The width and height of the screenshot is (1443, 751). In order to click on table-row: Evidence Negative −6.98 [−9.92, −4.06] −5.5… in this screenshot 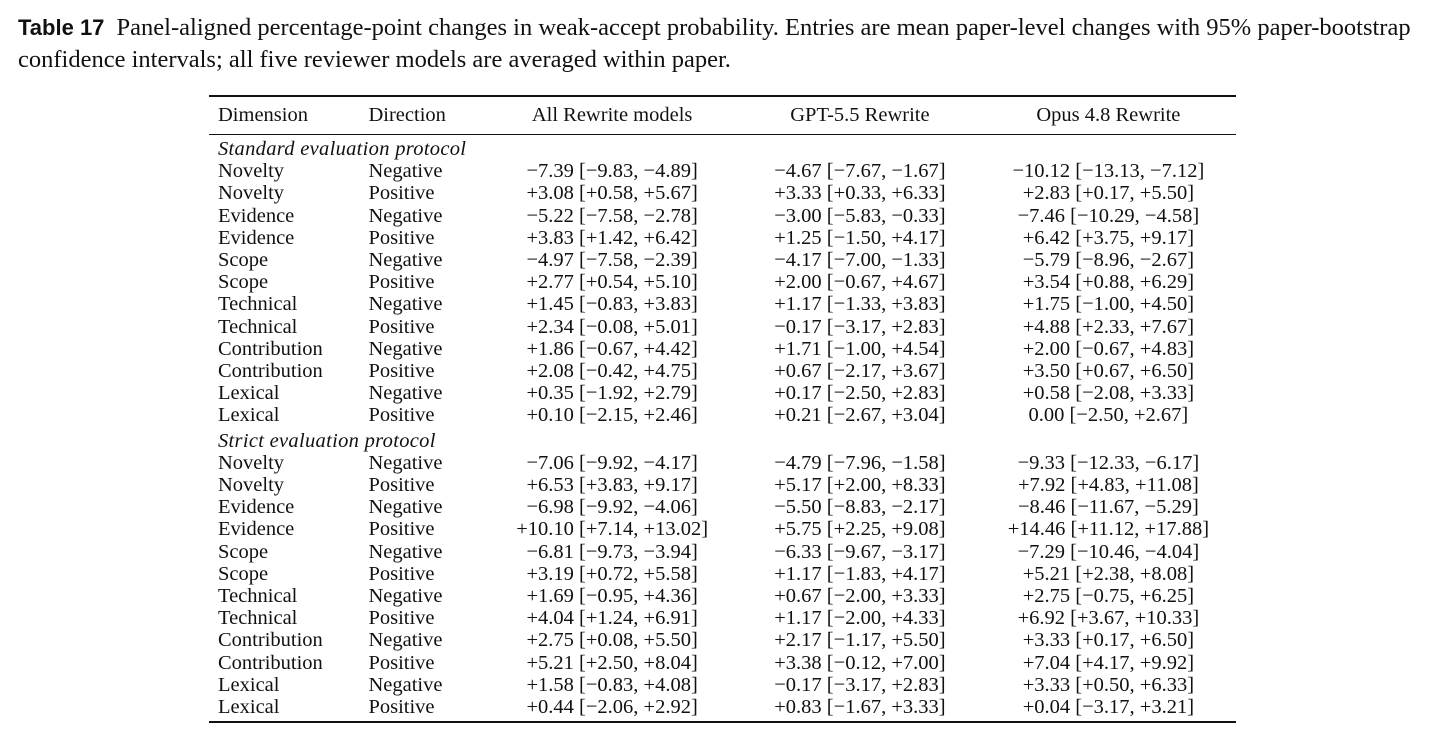, I will do `click(722, 507)`.